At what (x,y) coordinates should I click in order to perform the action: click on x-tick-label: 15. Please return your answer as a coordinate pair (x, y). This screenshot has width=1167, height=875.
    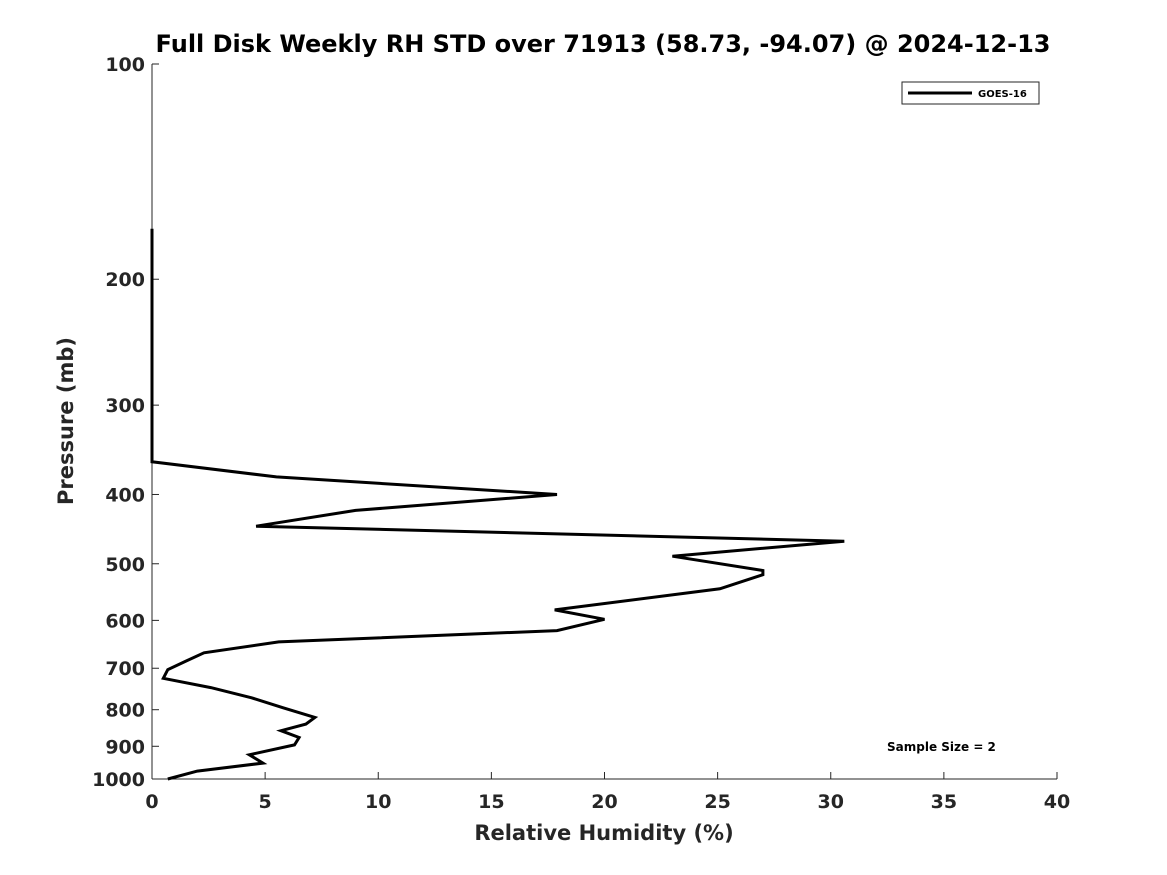
    Looking at the image, I should click on (491, 802).